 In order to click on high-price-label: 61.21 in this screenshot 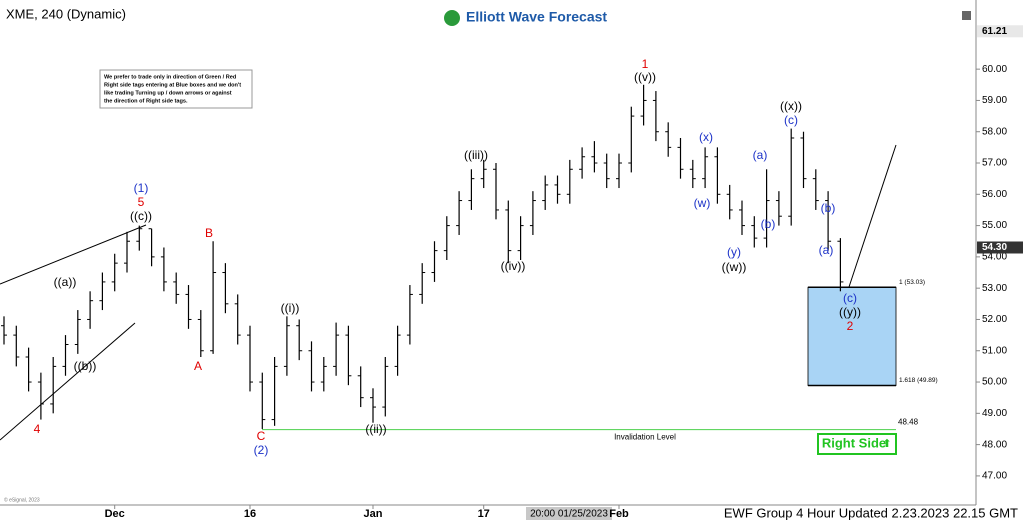, I will do `click(994, 31)`.